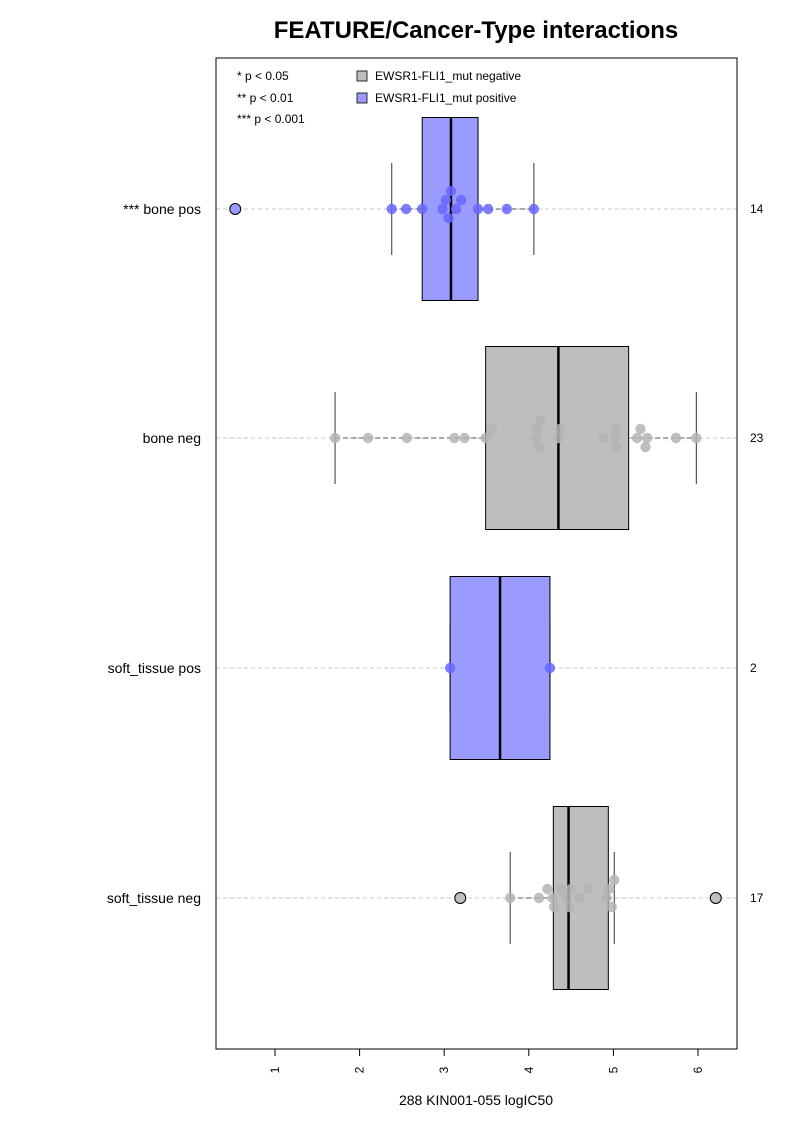 Image resolution: width=793 pixels, height=1122 pixels. What do you see at coordinates (757, 438) in the screenshot?
I see `group-count: 23` at bounding box center [757, 438].